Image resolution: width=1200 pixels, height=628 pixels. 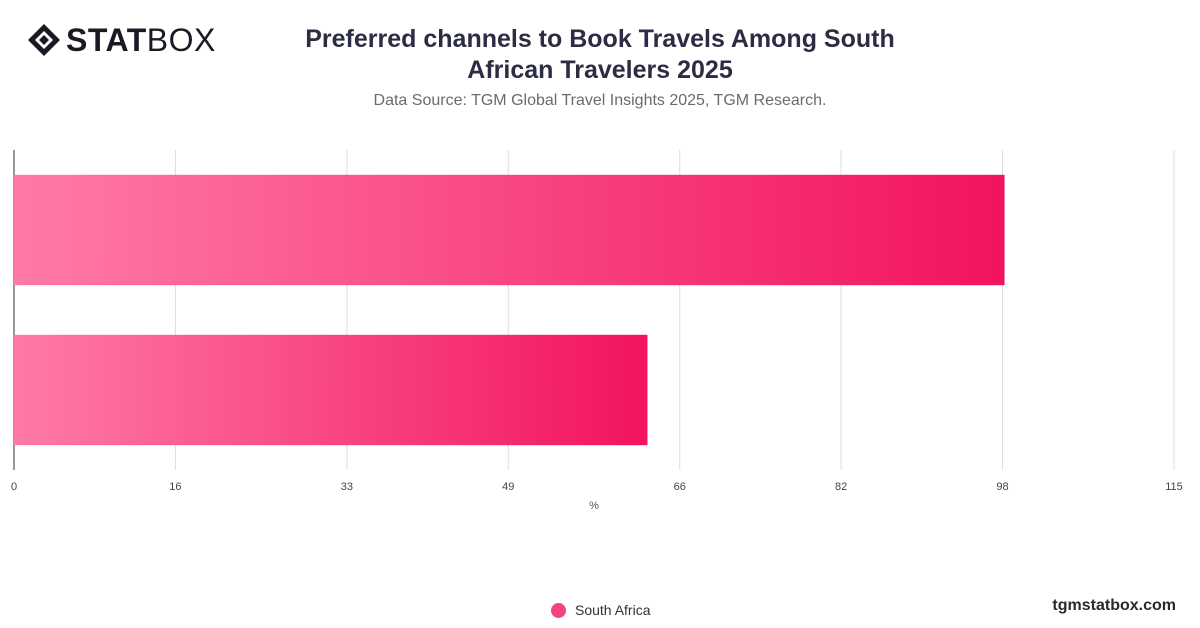 I want to click on x-tick-label: 115, so click(x=1174, y=487).